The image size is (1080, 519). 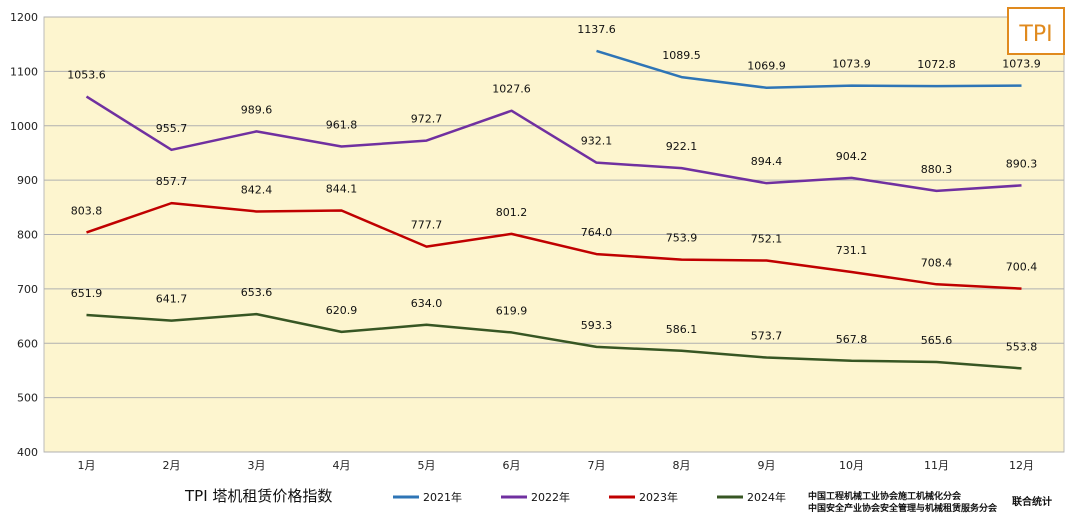 I want to click on series-line-2021年, so click(x=809, y=69).